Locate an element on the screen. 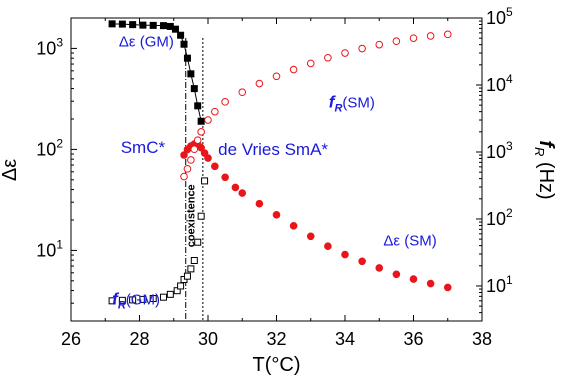 Image resolution: width=562 pixels, height=386 pixels. y-right-tick-label: 10⁴ is located at coordinates (499, 83).